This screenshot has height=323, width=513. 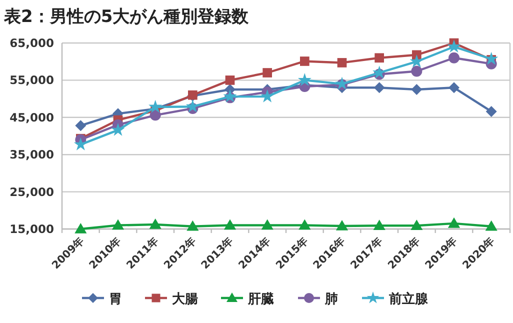 I want to click on chart-title: 表2：男性の5大がん種別登録数, so click(x=126, y=17).